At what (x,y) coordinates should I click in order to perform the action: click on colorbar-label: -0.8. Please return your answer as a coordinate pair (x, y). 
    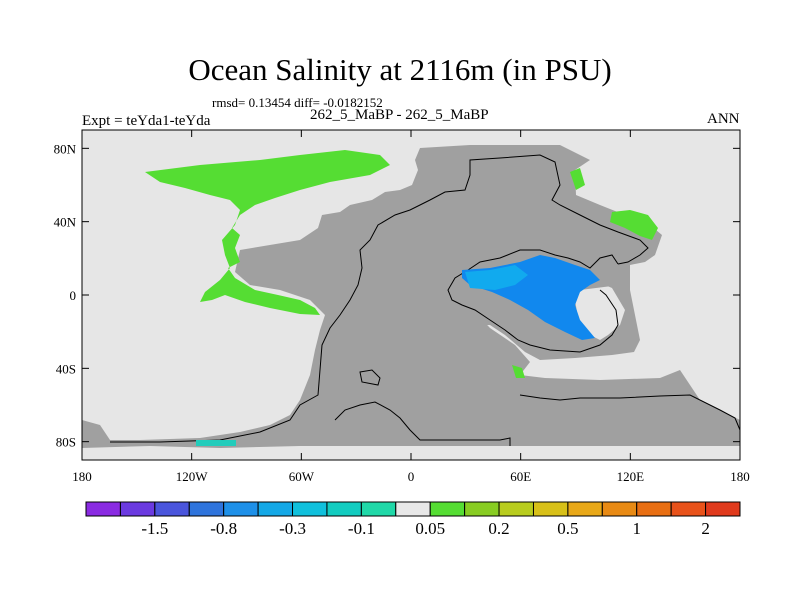
    Looking at the image, I should click on (223, 528).